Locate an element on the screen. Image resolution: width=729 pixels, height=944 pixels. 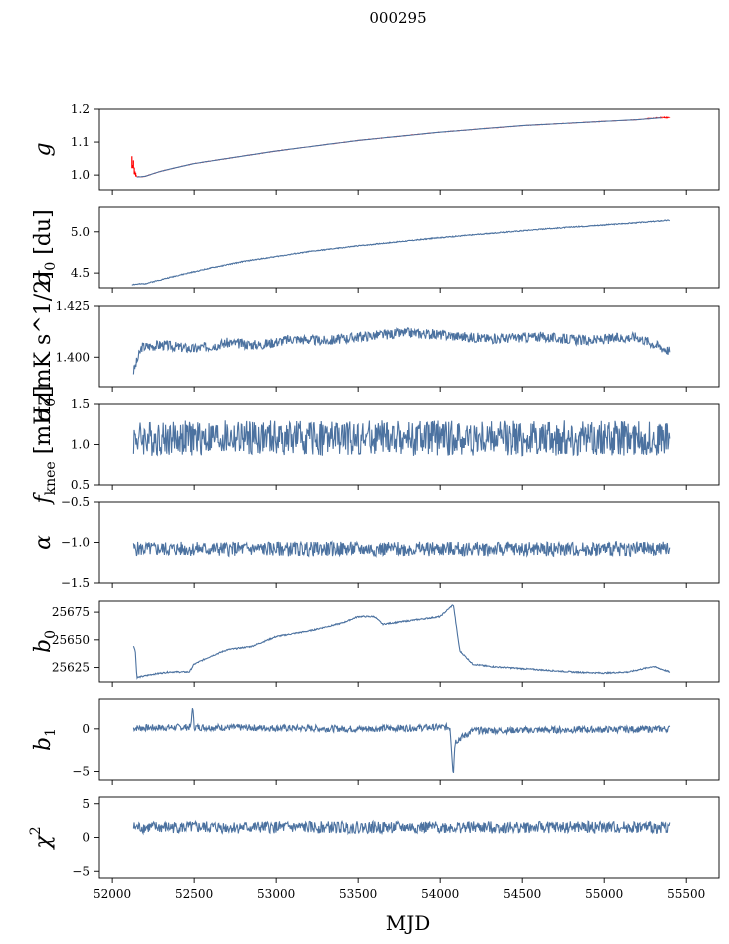
series-chi2-line is located at coordinates (401, 827).